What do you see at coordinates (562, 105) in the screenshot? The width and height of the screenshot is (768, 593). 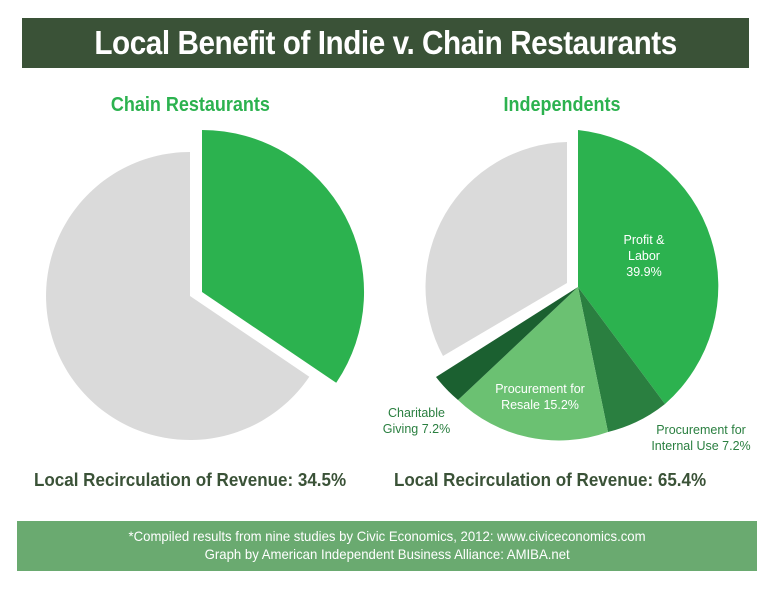 I see `right-pie-title: Independents` at bounding box center [562, 105].